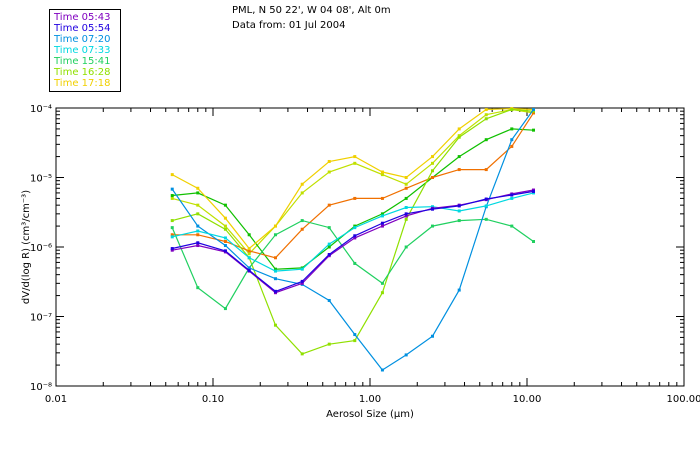  Describe the element at coordinates (56, 399) in the screenshot. I see `x-tick-label: 0.01` at that location.